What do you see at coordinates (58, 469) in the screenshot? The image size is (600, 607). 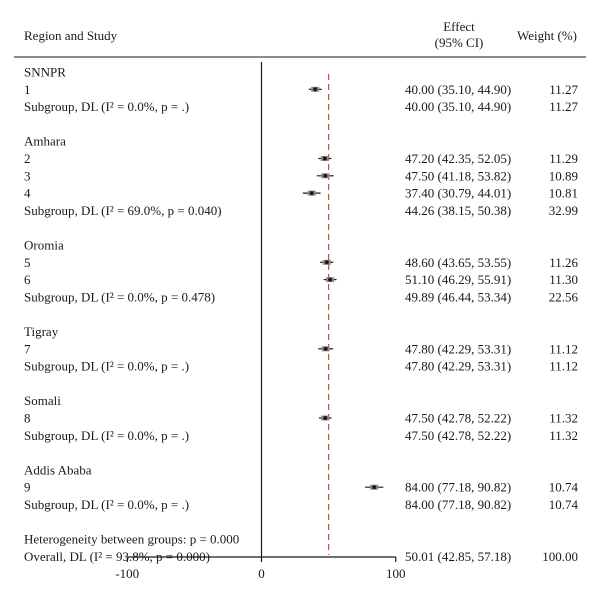 I see `group-label: Addis Ababa` at bounding box center [58, 469].